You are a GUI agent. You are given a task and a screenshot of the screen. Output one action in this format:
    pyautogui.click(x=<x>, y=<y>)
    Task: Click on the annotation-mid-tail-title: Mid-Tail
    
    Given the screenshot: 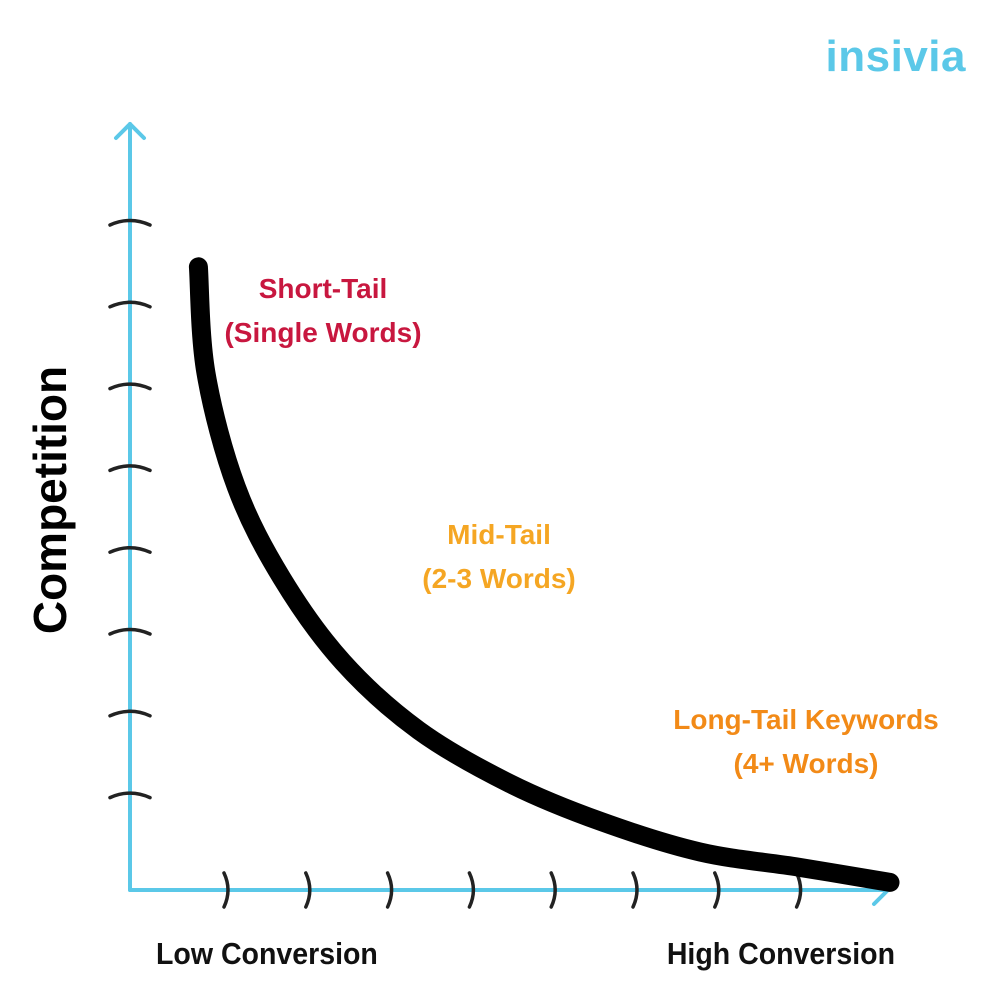 What is the action you would take?
    pyautogui.click(x=499, y=534)
    